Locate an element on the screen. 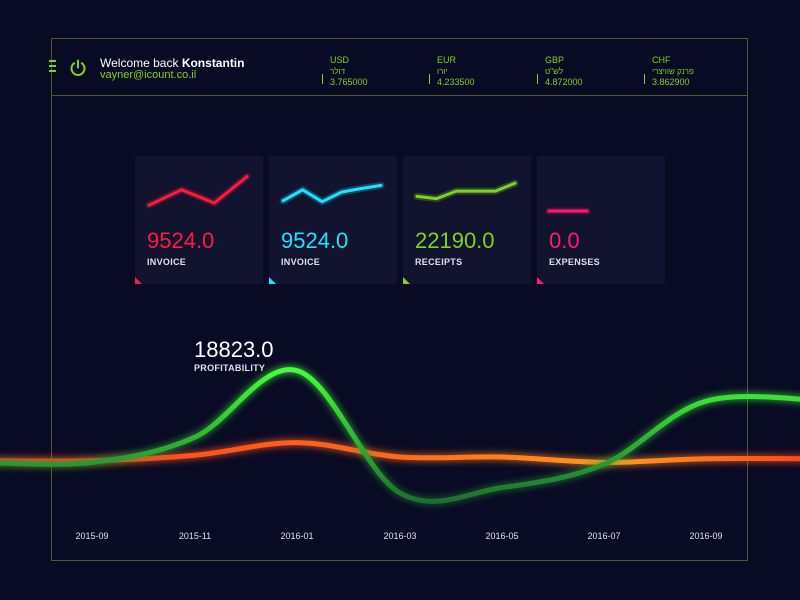  currency-code: USD is located at coordinates (340, 60).